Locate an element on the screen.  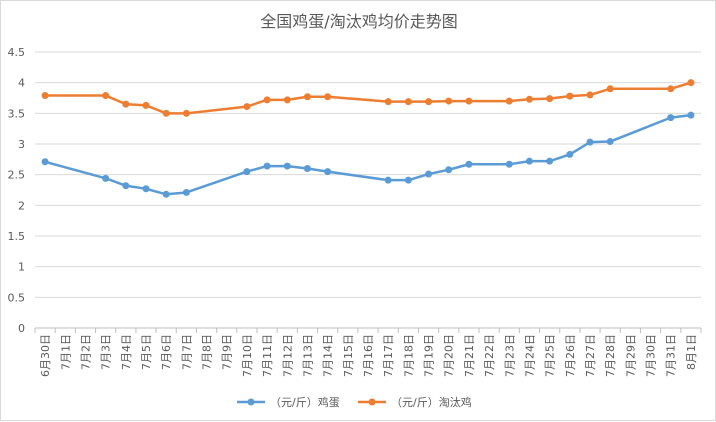
x-tick-label: 7月25日 is located at coordinates (550, 355).